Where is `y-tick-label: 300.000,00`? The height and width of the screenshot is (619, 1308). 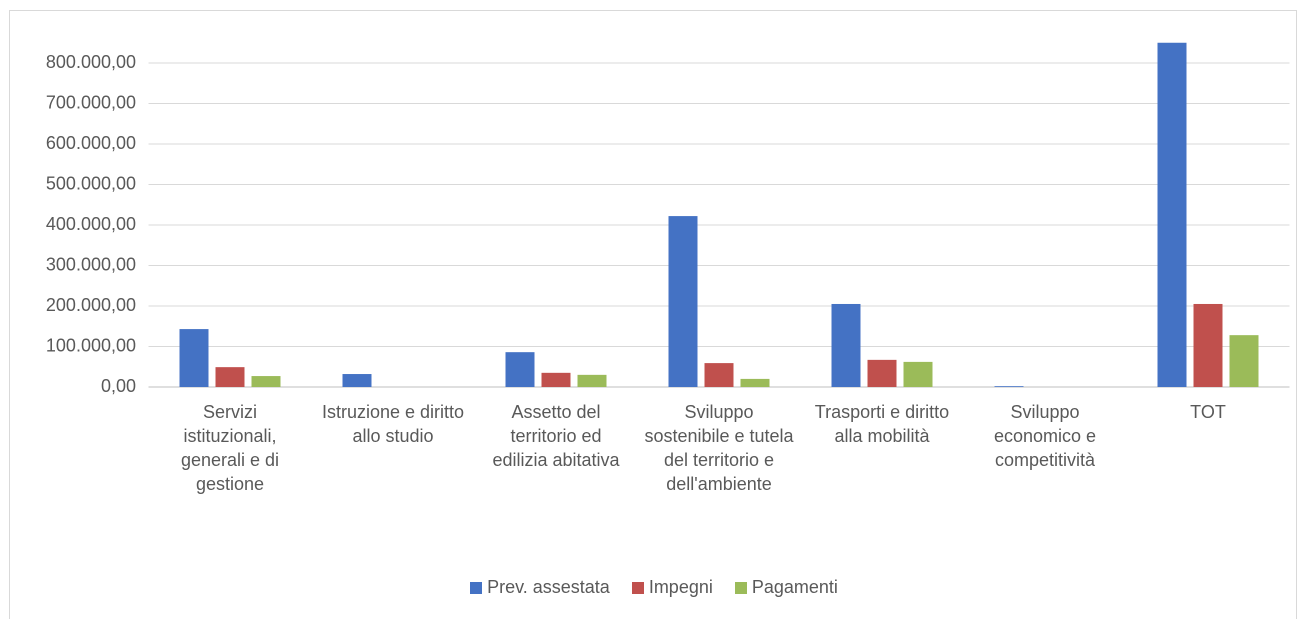
y-tick-label: 300.000,00 is located at coordinates (91, 264).